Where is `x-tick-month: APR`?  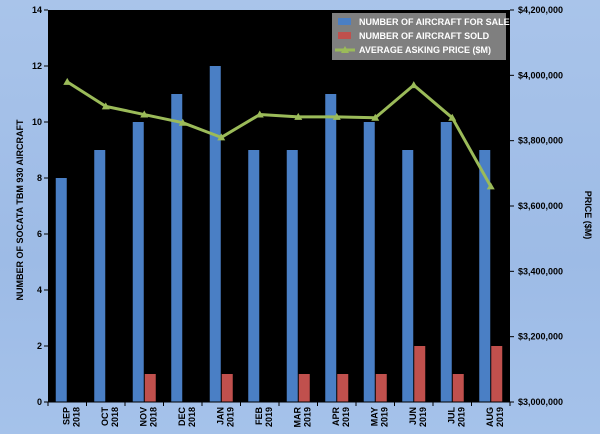 x-tick-month: APR is located at coordinates (336, 417).